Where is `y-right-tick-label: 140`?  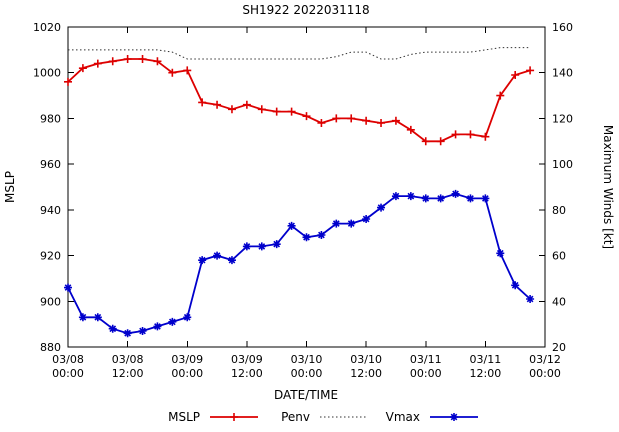
y-right-tick-label: 140 is located at coordinates (562, 73).